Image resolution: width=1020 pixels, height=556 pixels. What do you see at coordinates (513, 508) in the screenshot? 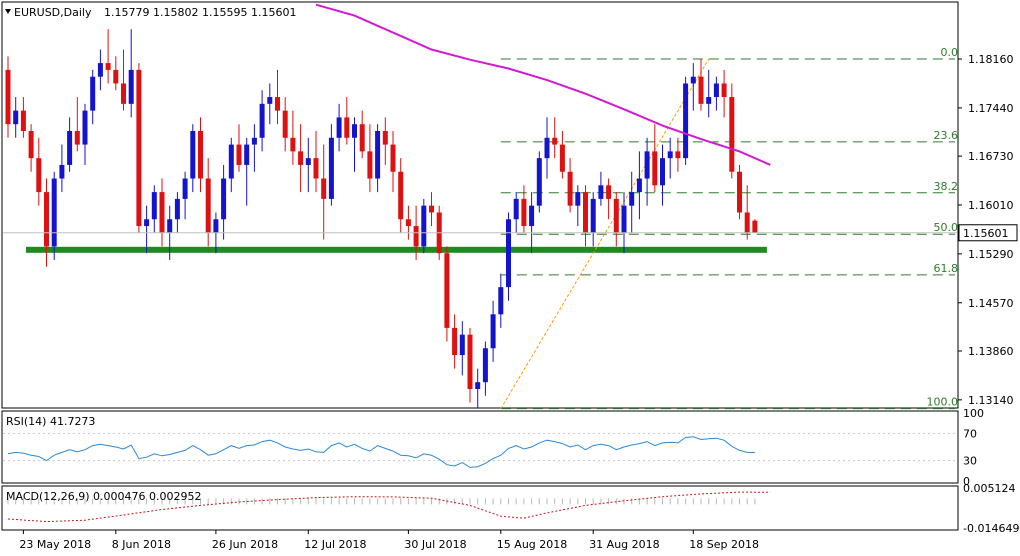
I see `macd-panel: 0.005124 -0.014649` at bounding box center [513, 508].